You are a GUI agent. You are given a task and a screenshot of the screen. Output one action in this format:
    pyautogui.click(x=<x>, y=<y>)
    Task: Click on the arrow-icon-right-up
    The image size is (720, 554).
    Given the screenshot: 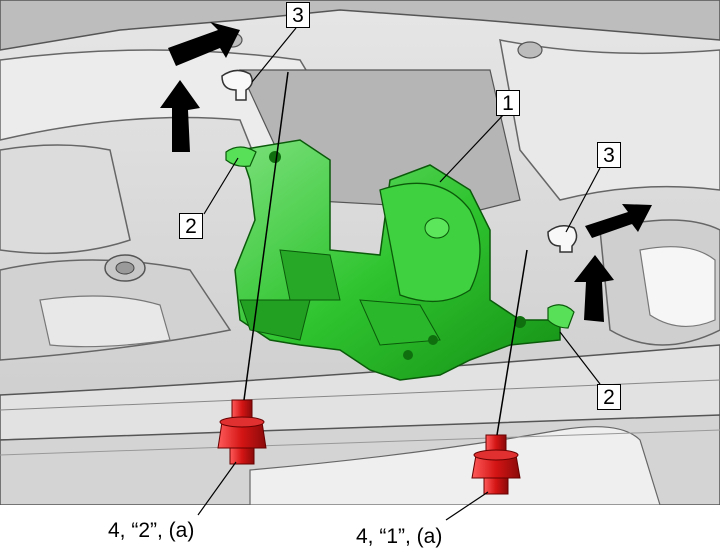 What is the action you would take?
    pyautogui.click(x=594, y=288)
    